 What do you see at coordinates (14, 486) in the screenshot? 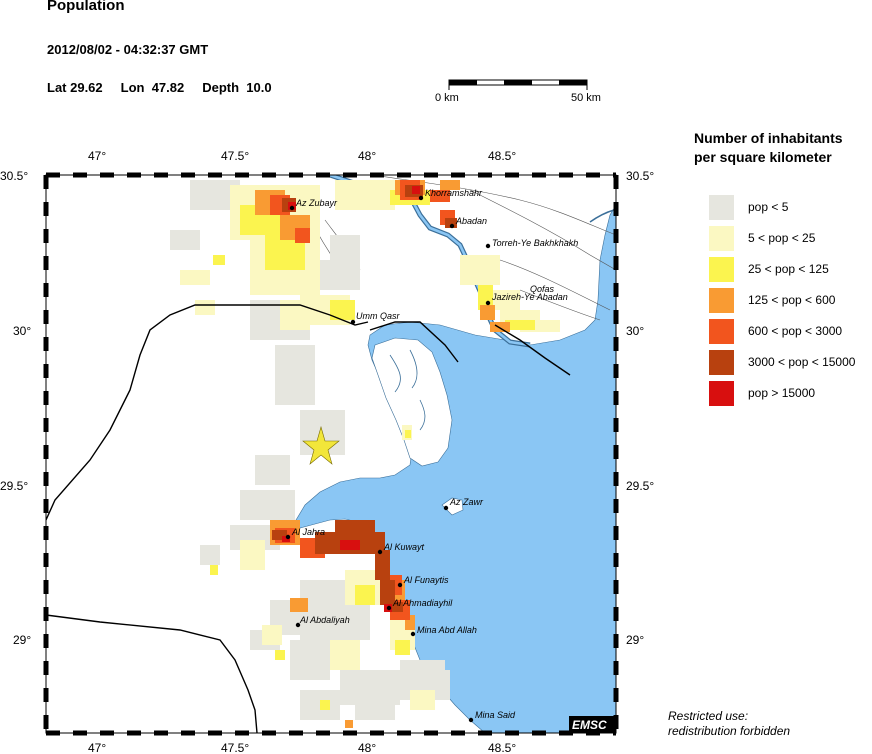
I see `left-tick-label: 29.5°` at bounding box center [14, 486].